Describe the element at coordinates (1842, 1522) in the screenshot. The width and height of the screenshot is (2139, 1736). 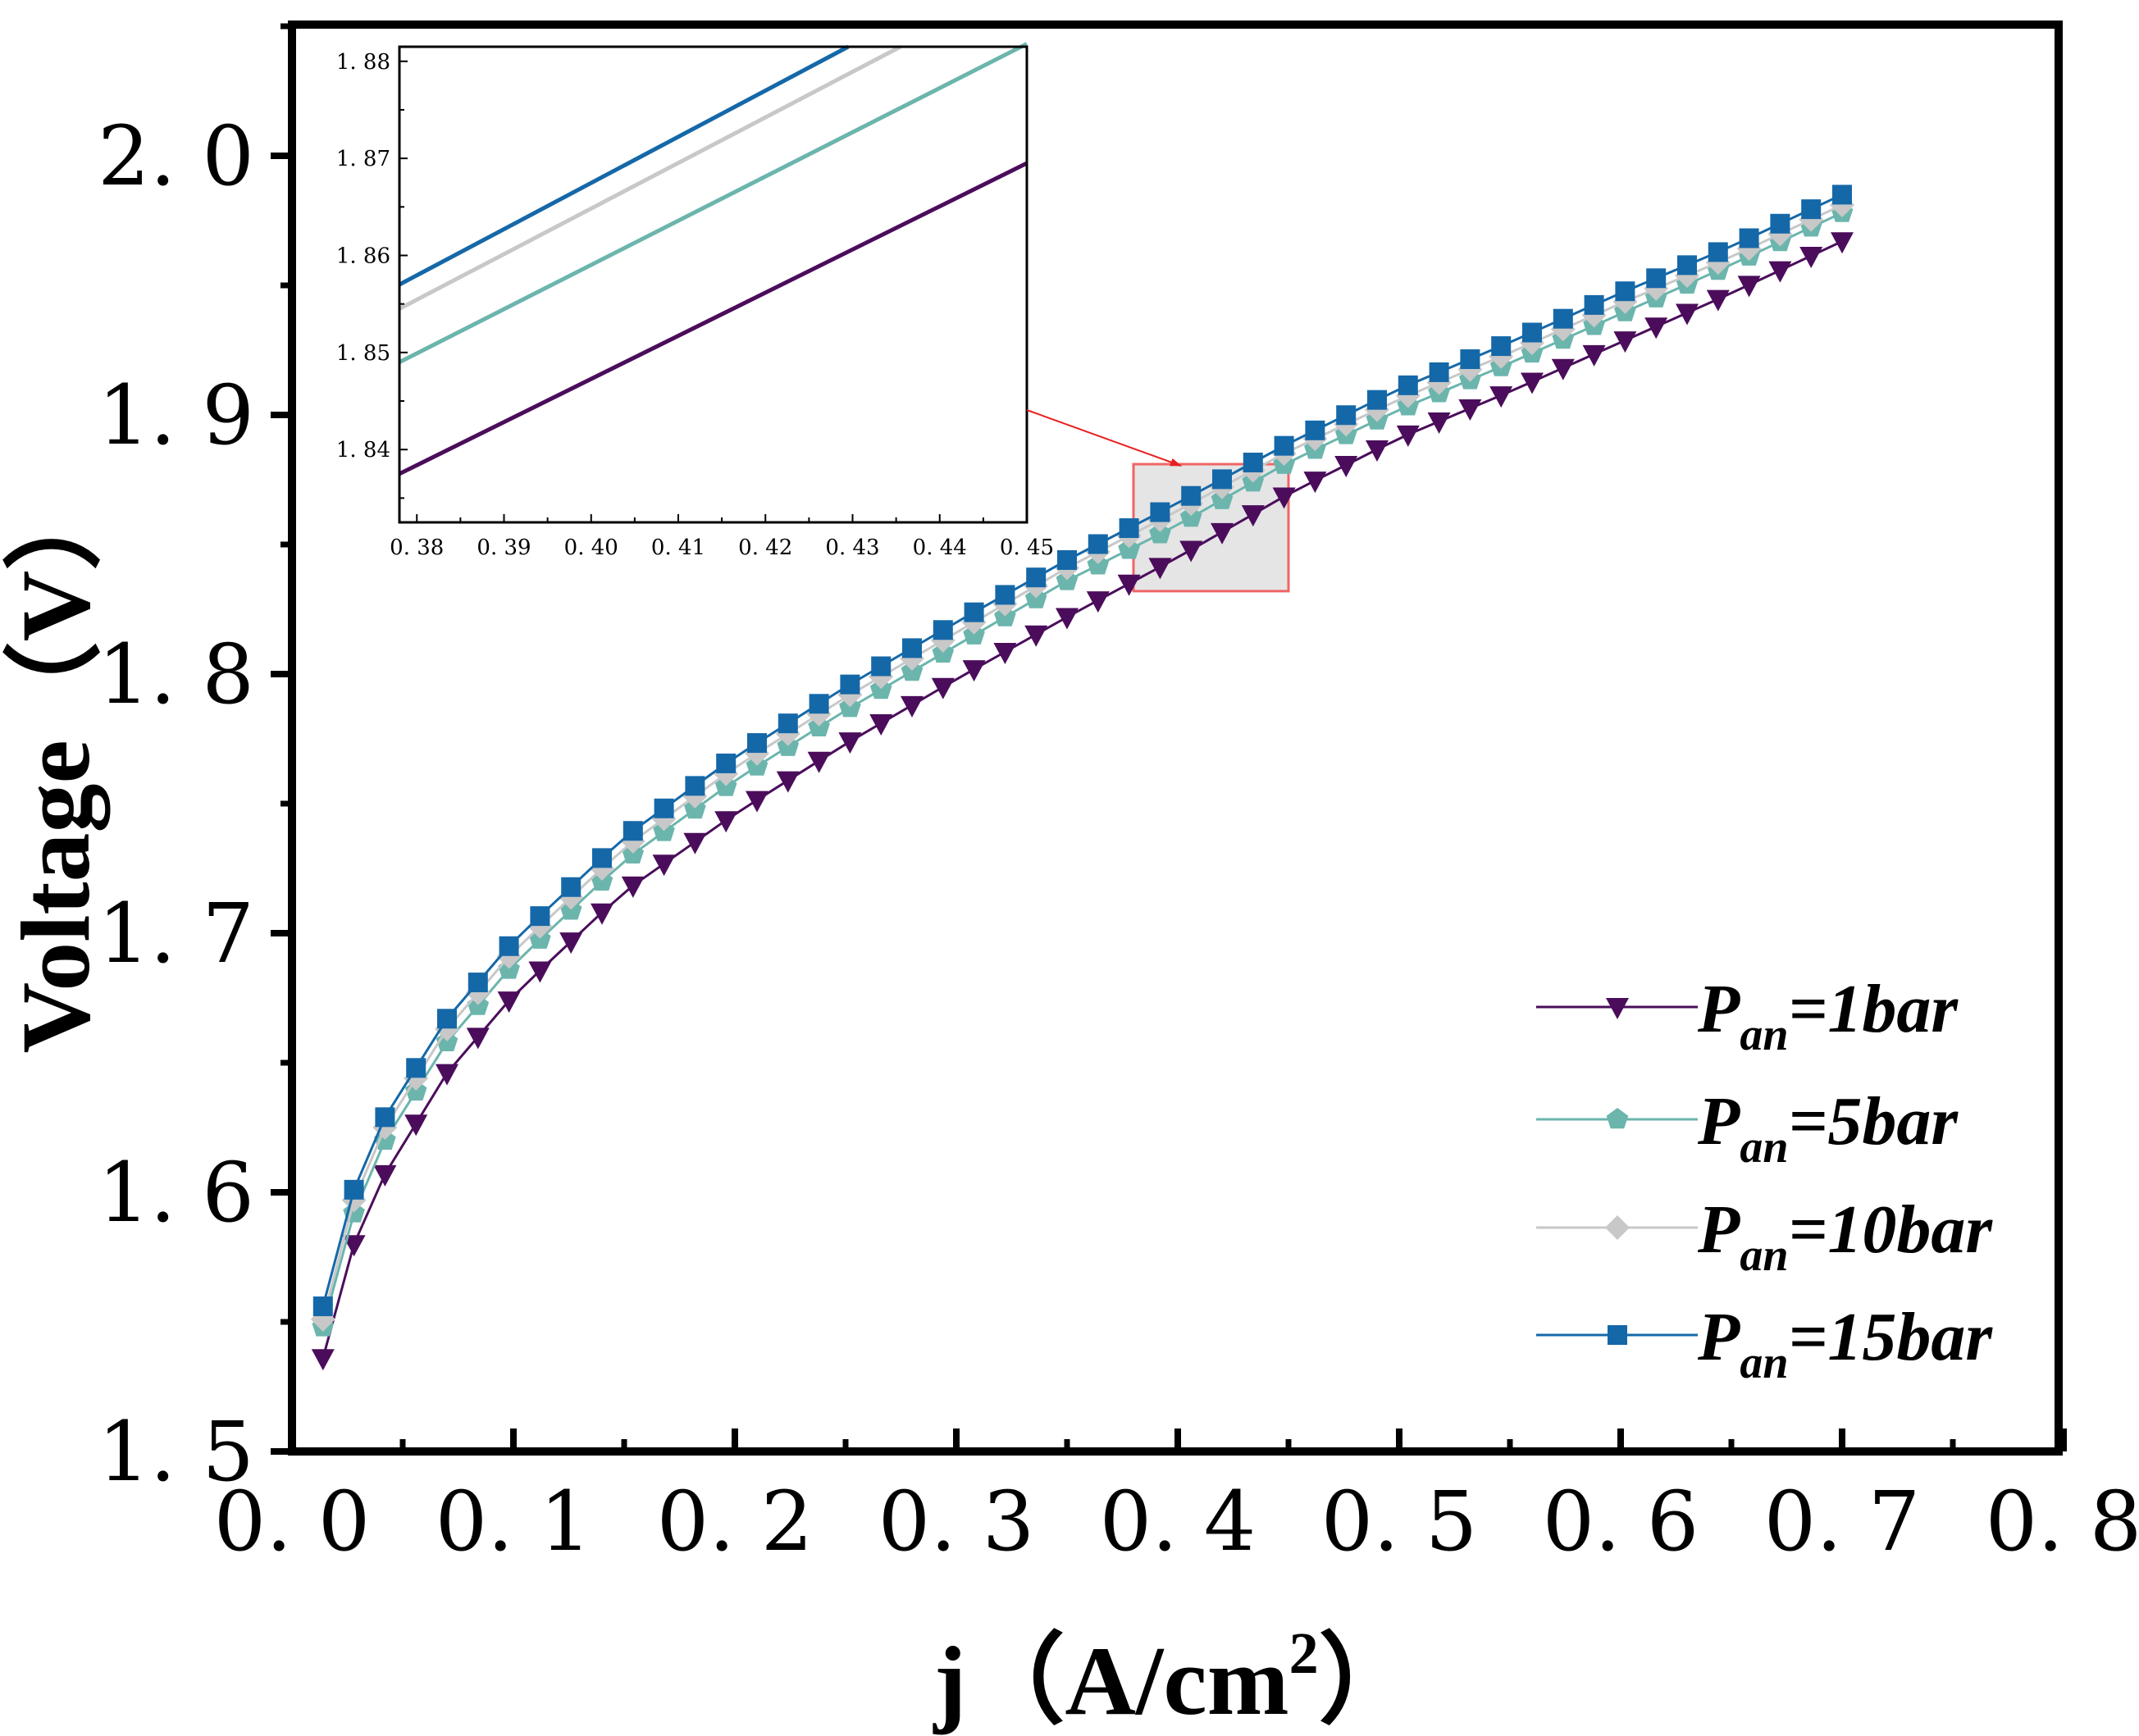
I see `x-tick-label: 0. 7` at that location.